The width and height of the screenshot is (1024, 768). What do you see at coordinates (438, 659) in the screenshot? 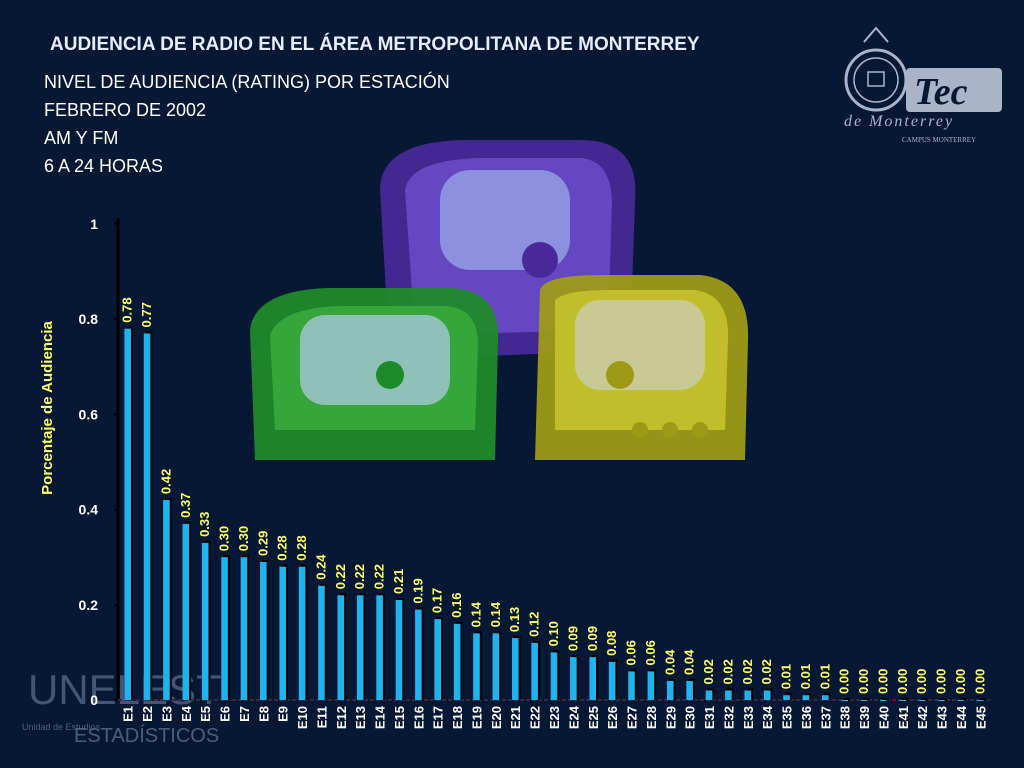
I see `bar-e17` at bounding box center [438, 659].